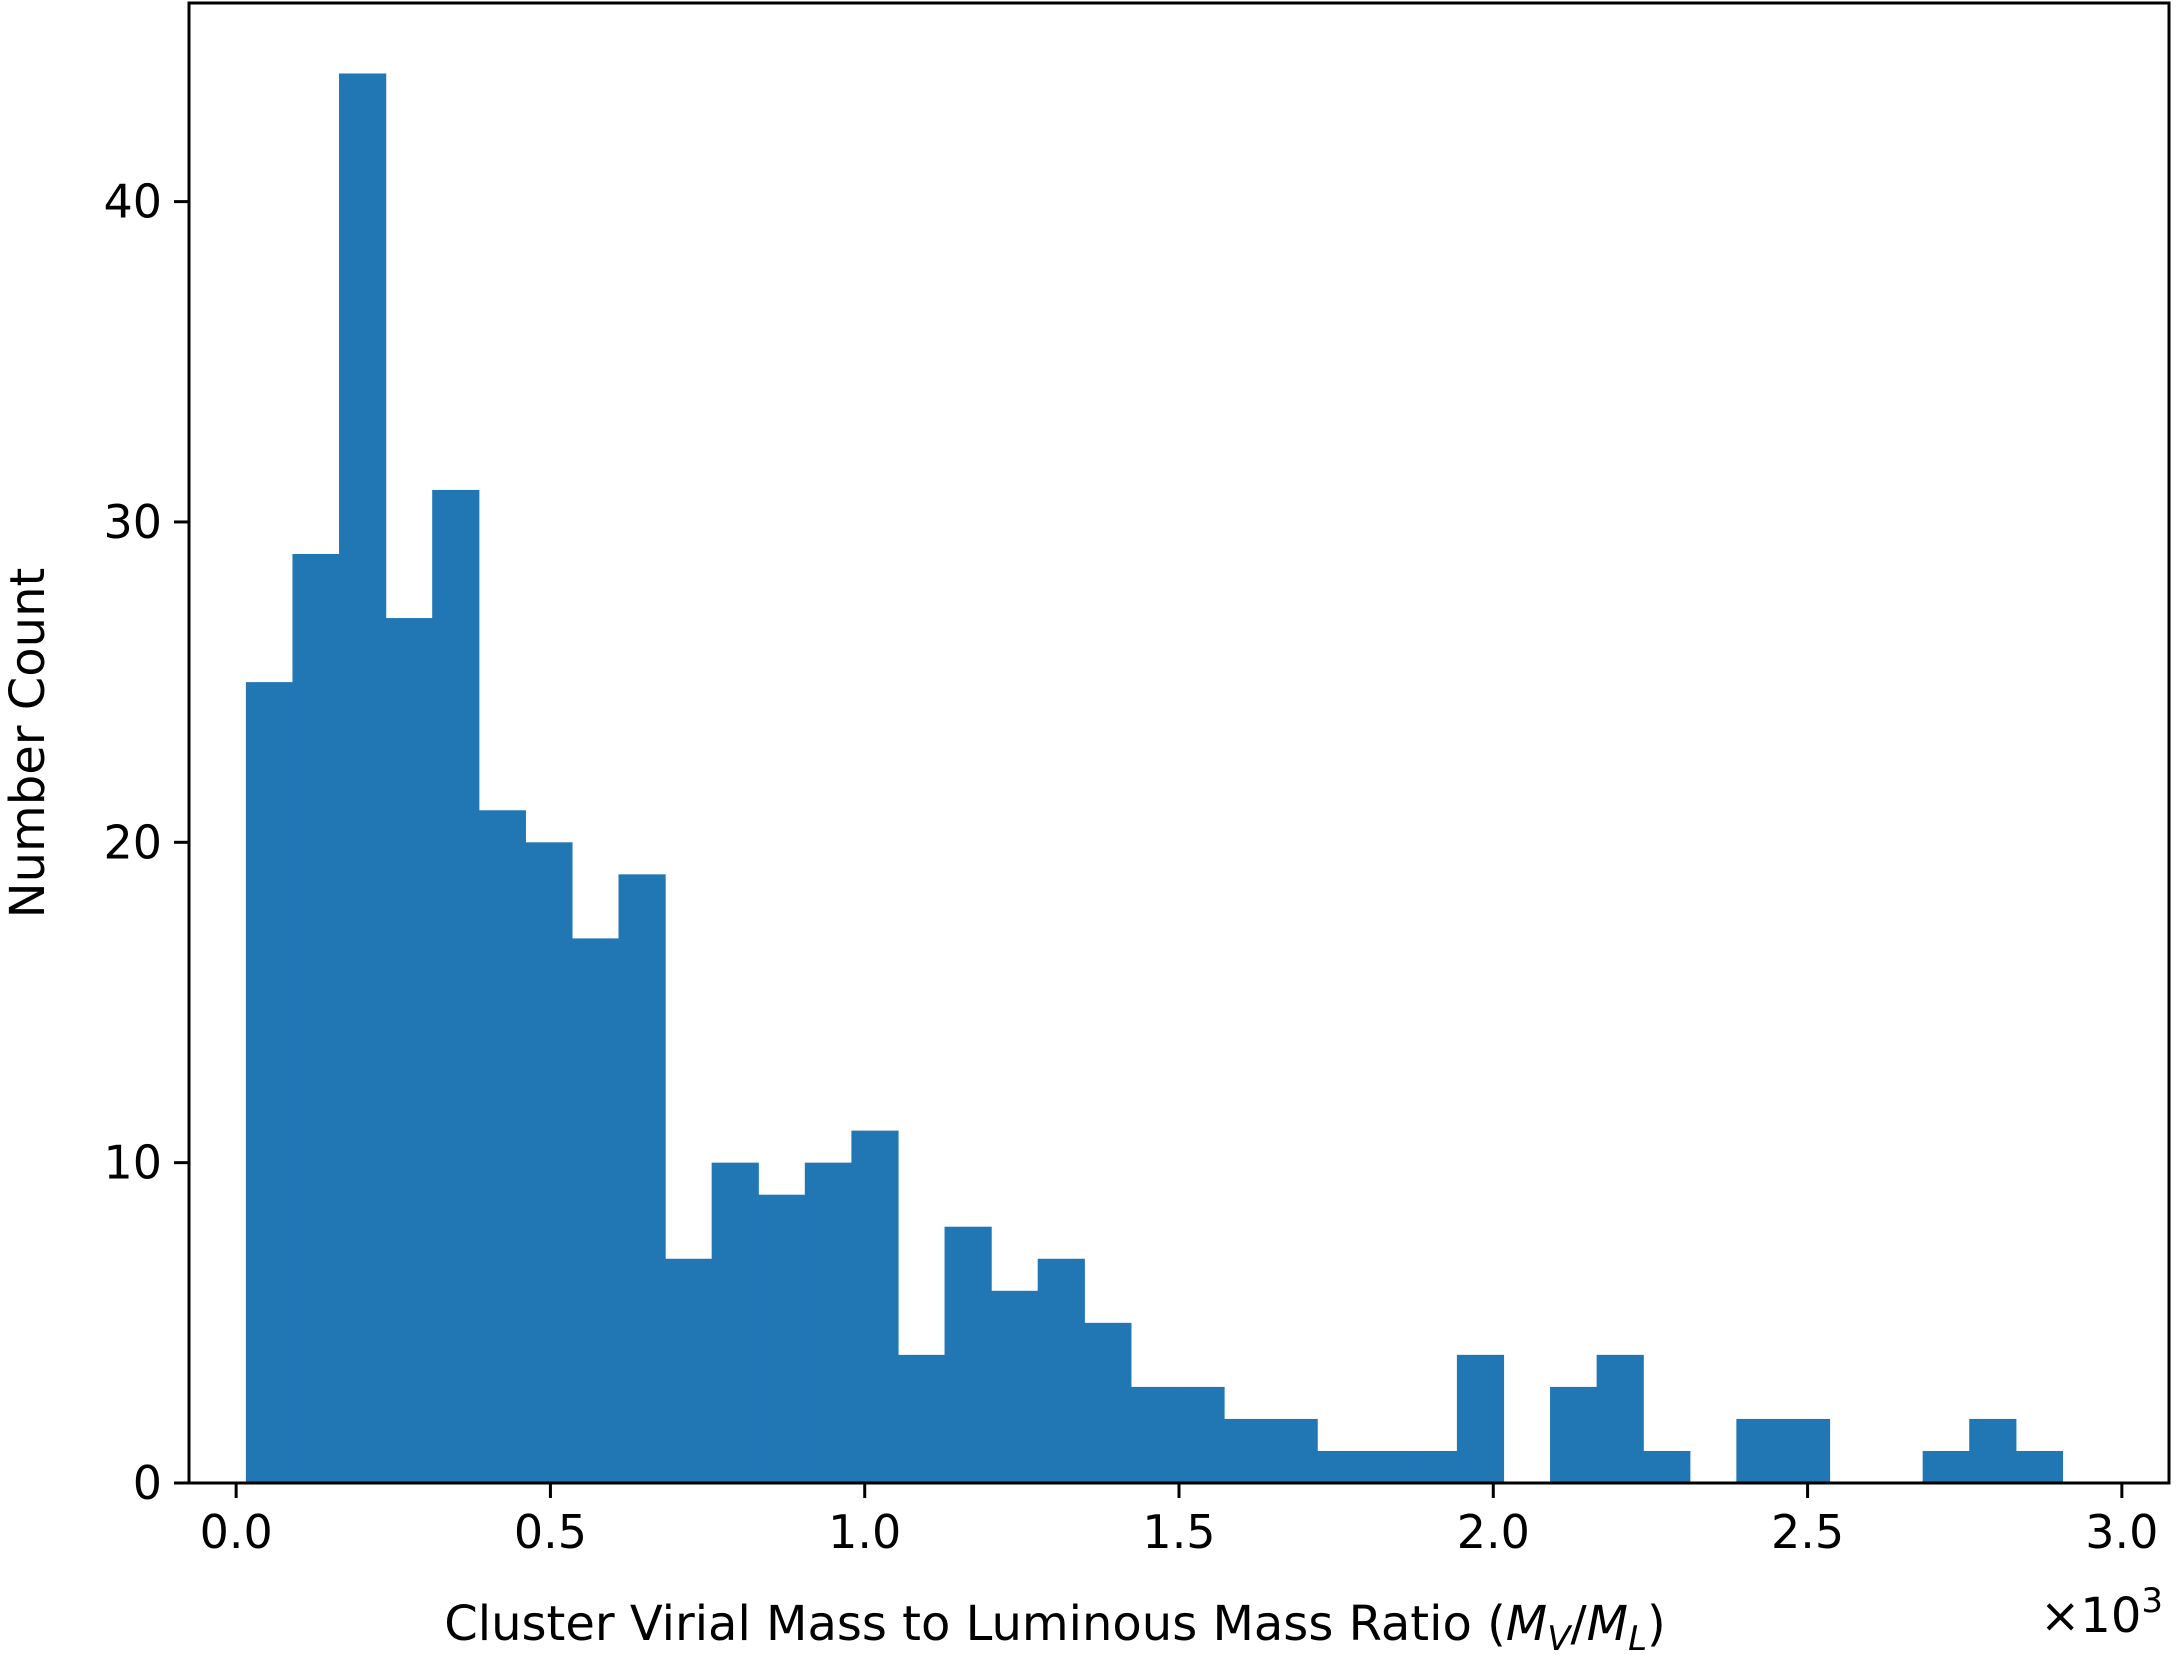  Describe the element at coordinates (132, 202) in the screenshot. I see `y-tick-label: 40` at that location.